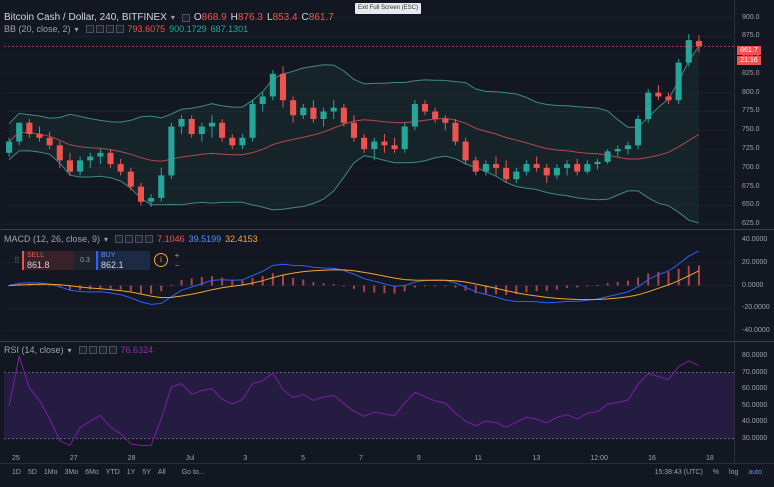 The width and height of the screenshot is (774, 487). What do you see at coordinates (32, 472) in the screenshot?
I see `range-5d: 5D` at bounding box center [32, 472].